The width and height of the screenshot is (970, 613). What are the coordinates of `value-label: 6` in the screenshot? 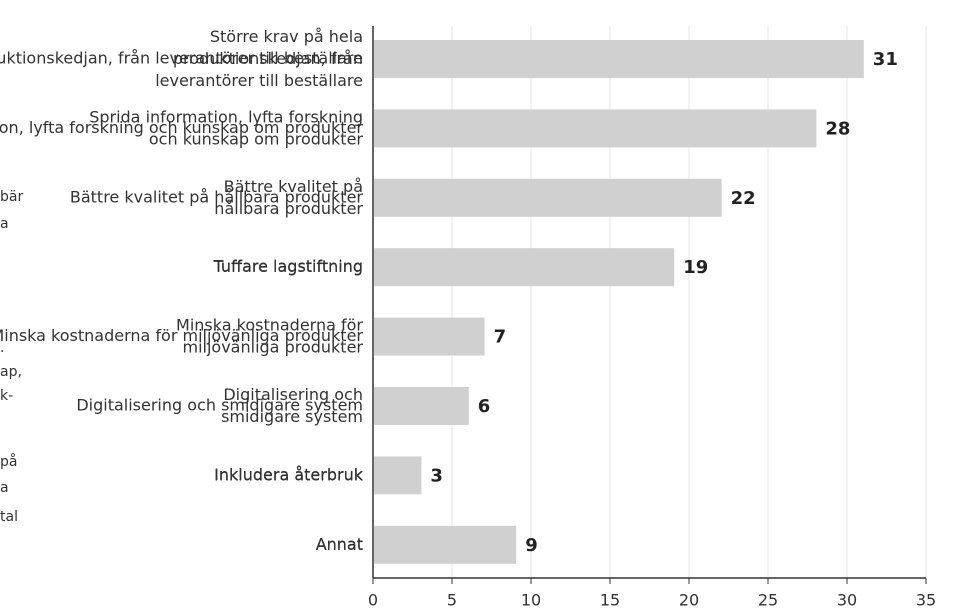 It's located at (484, 406).